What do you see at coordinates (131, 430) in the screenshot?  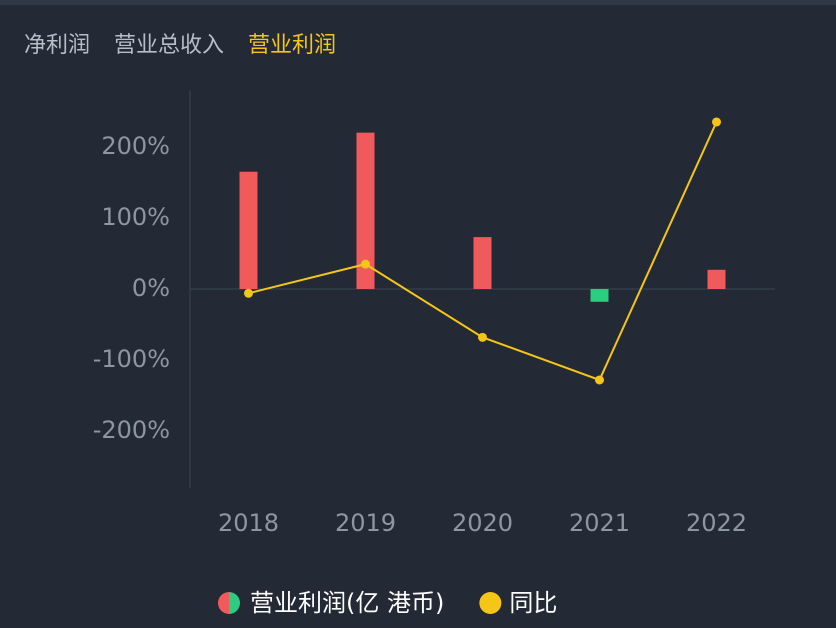 I see `y-tick-label: -200%` at bounding box center [131, 430].